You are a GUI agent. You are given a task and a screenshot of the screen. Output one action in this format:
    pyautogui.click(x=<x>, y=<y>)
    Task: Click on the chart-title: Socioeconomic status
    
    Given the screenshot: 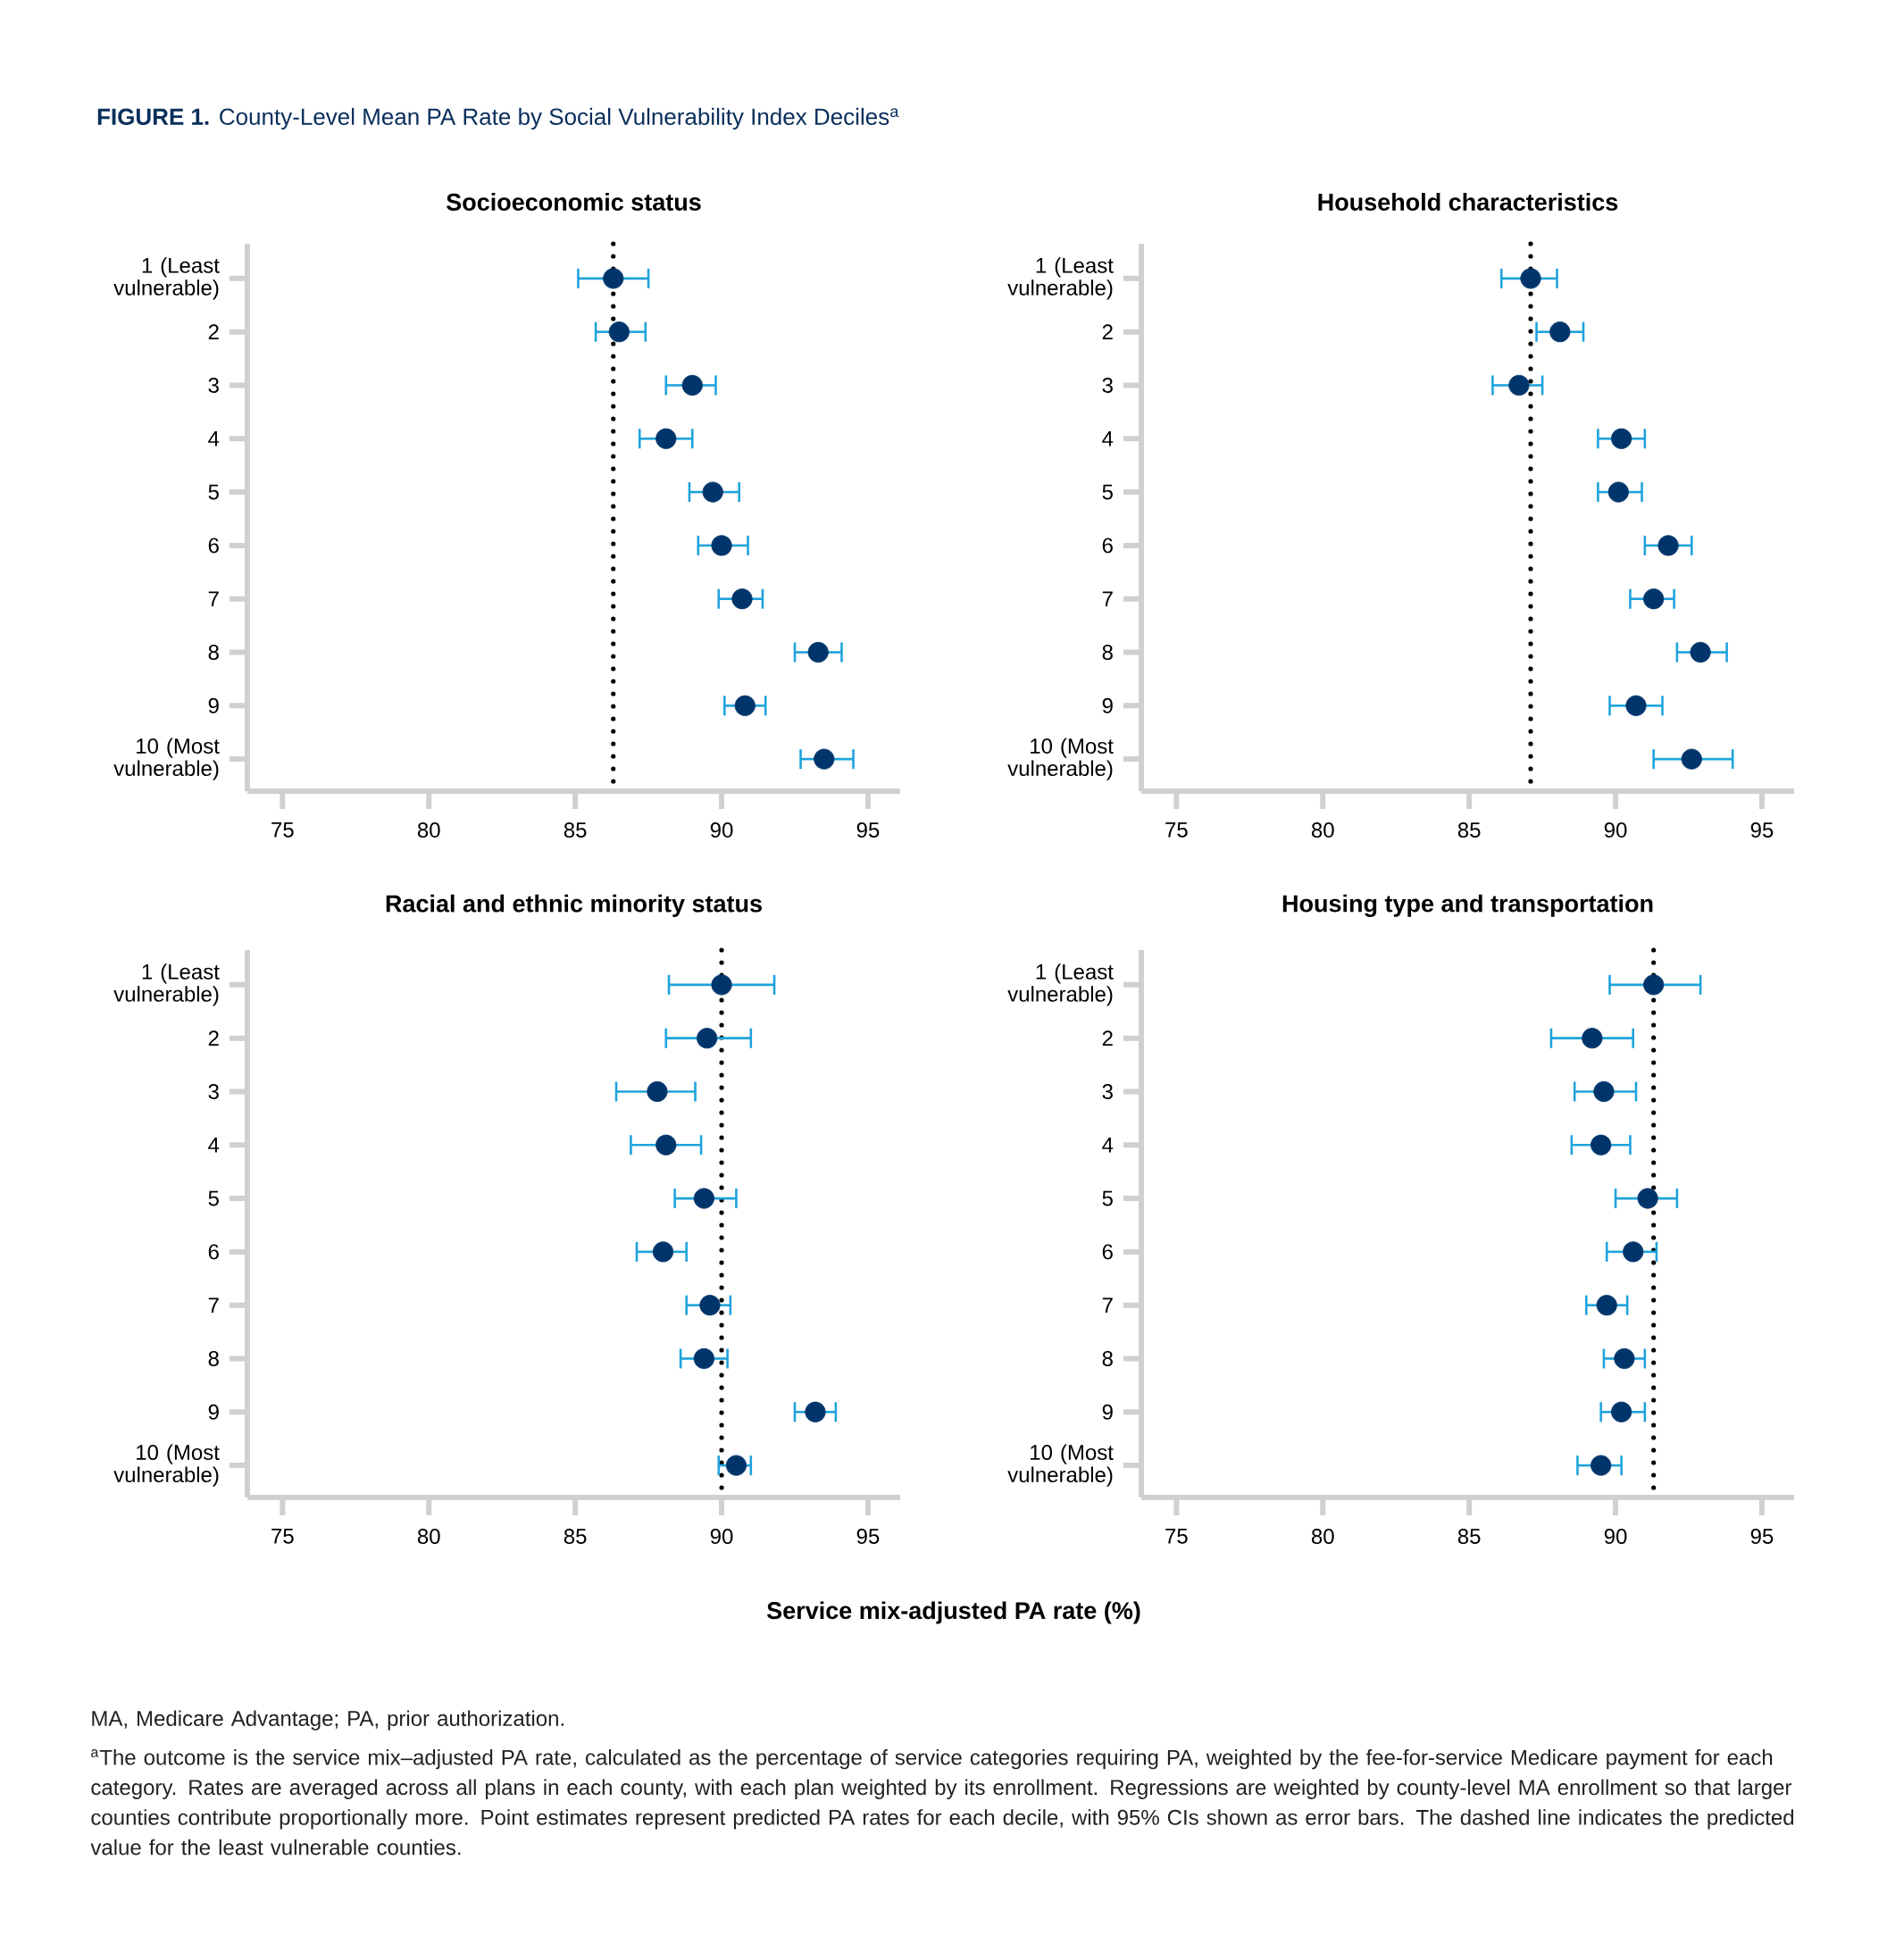 What is the action you would take?
    pyautogui.click(x=574, y=202)
    